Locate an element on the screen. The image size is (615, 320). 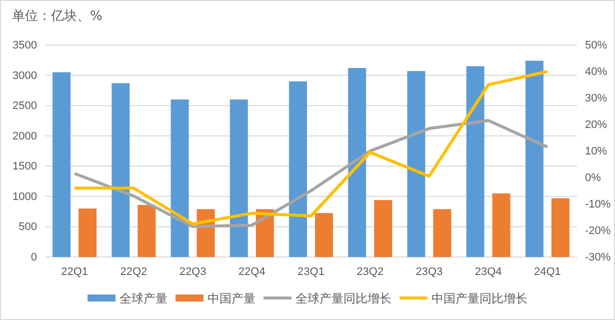
y2-tick-label: -20% is located at coordinates (598, 231).